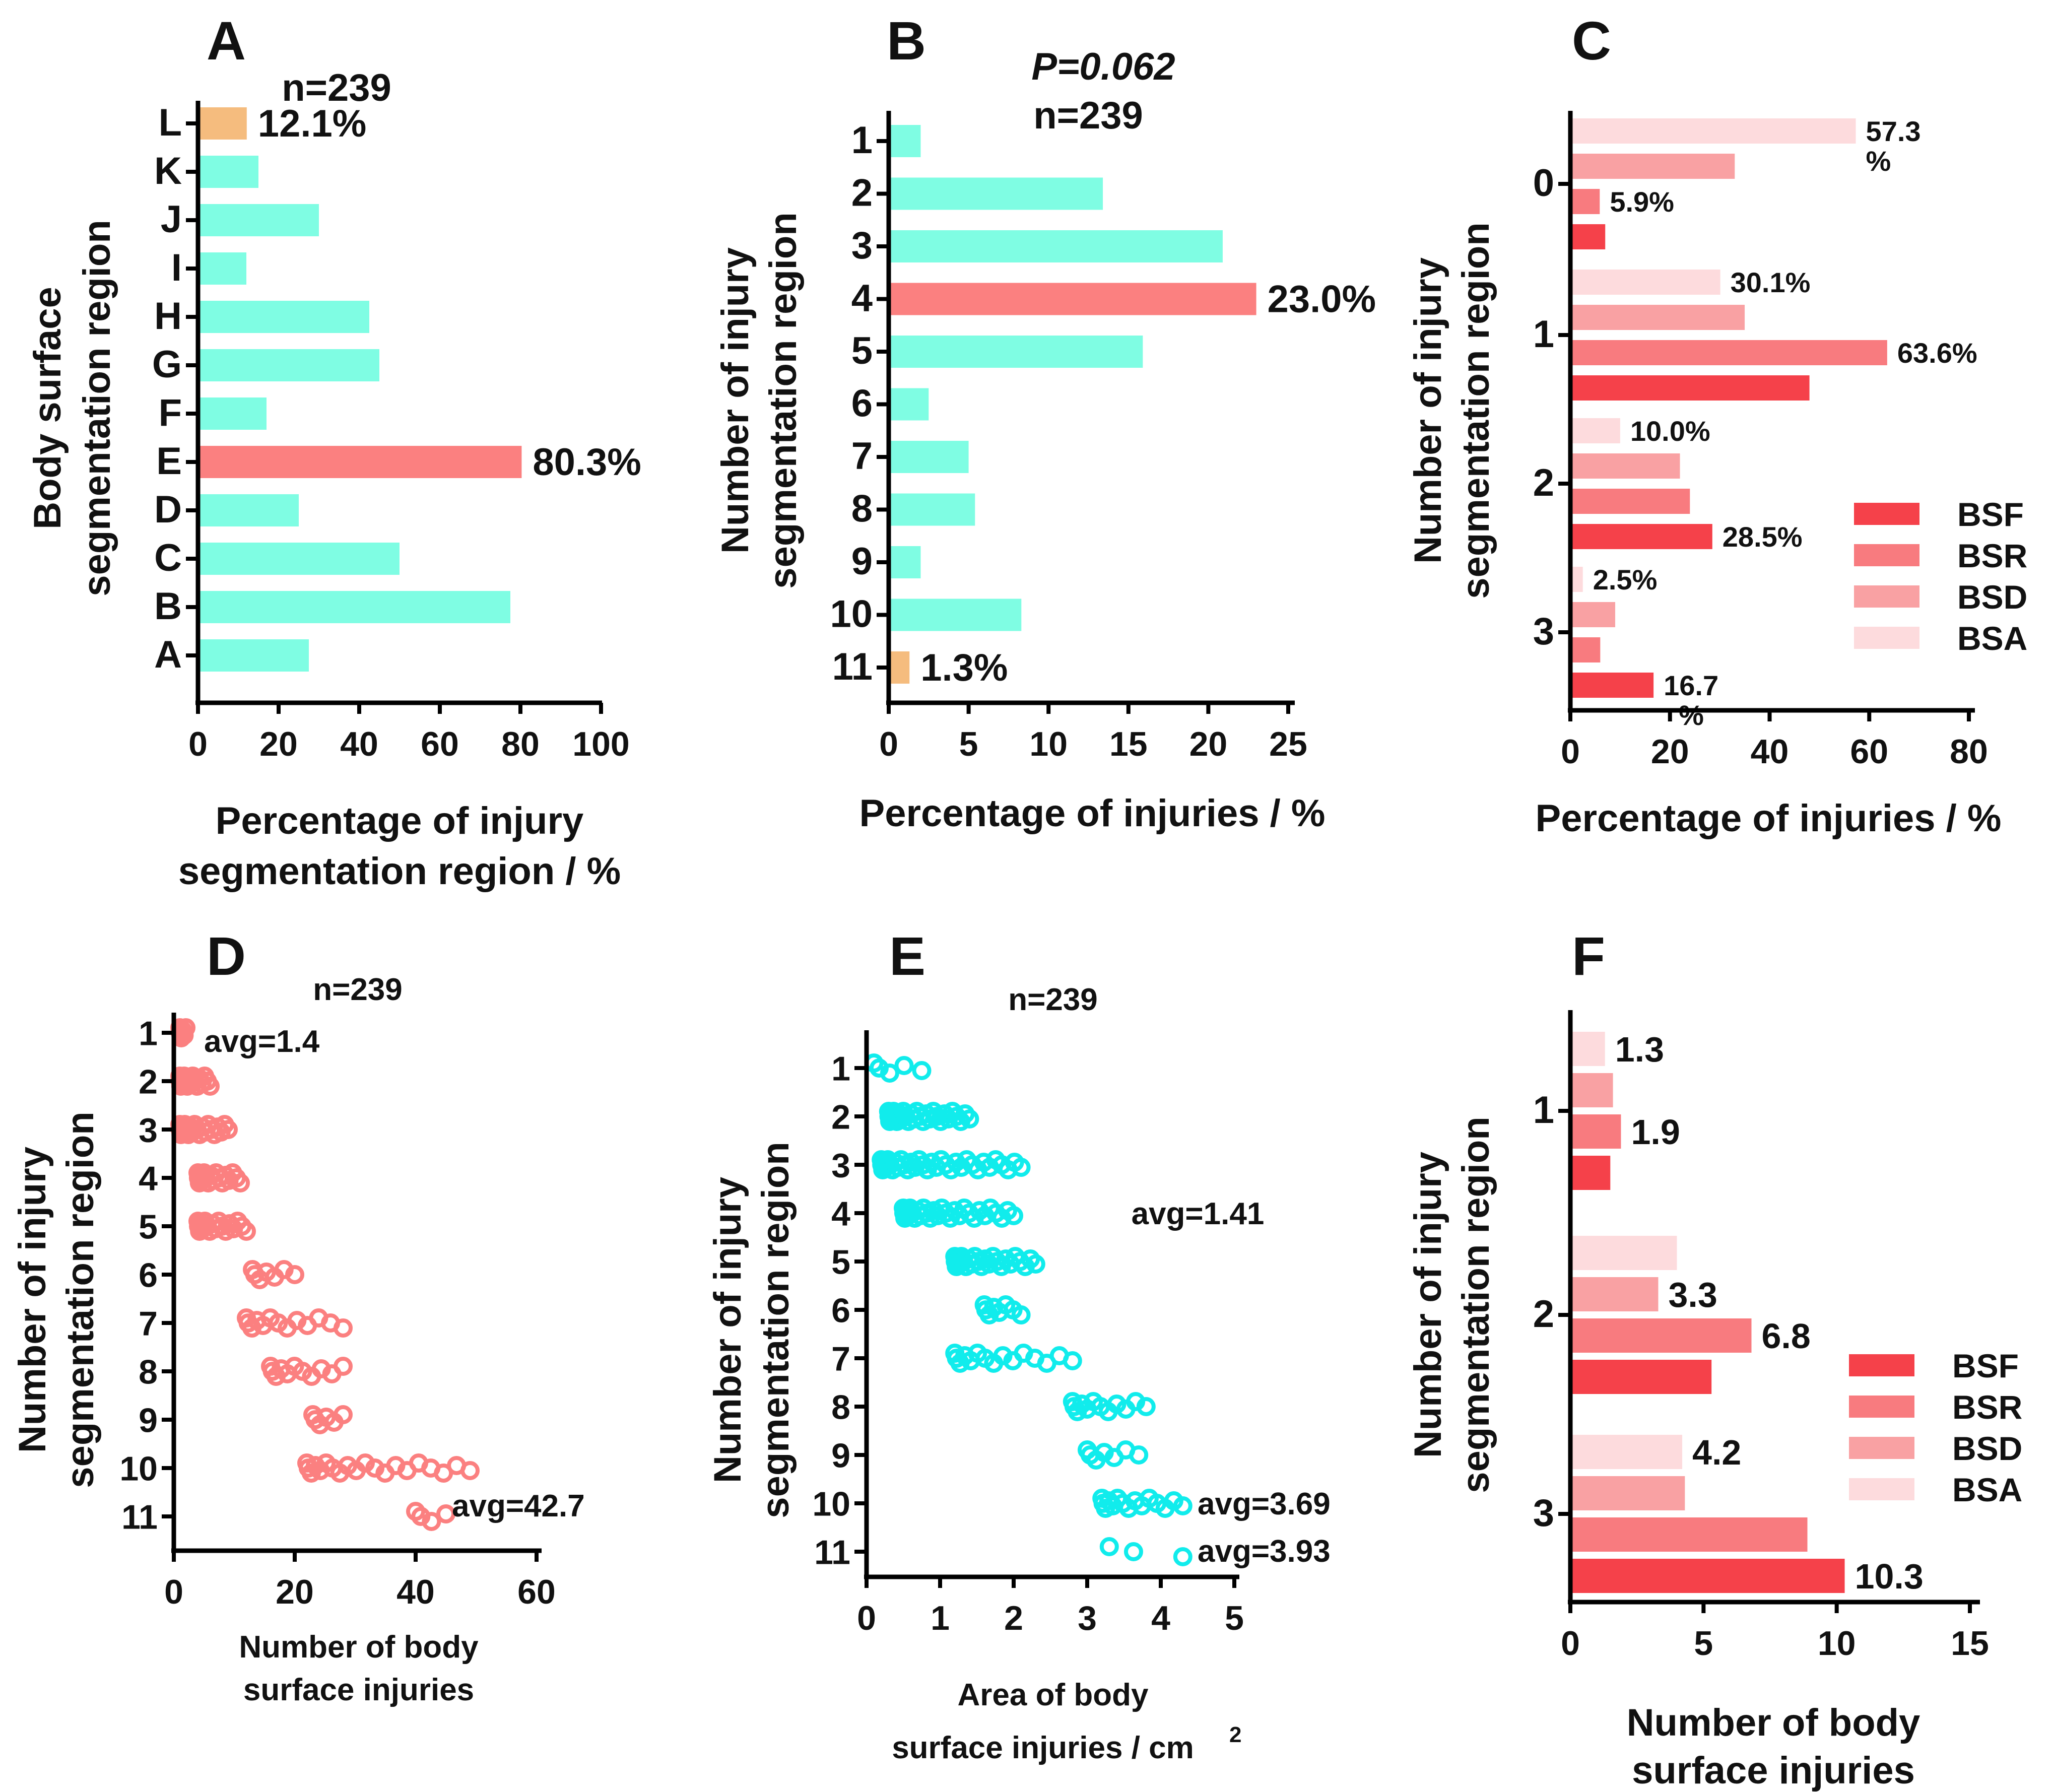 The width and height of the screenshot is (2053, 1792). What do you see at coordinates (171, 220) in the screenshot?
I see `panel-a-y-tick-label: J` at bounding box center [171, 220].